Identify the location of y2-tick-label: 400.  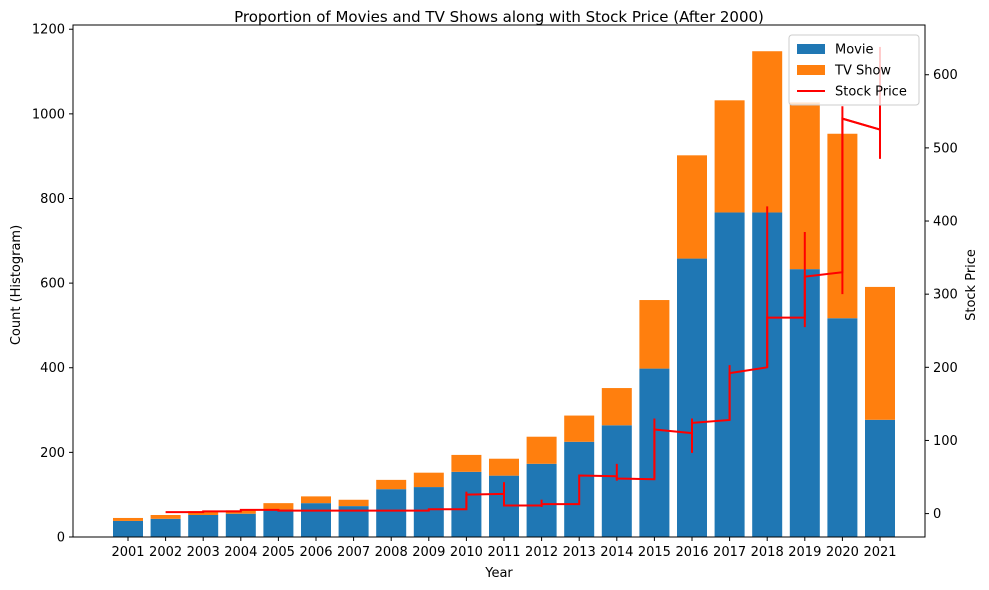
(945, 222).